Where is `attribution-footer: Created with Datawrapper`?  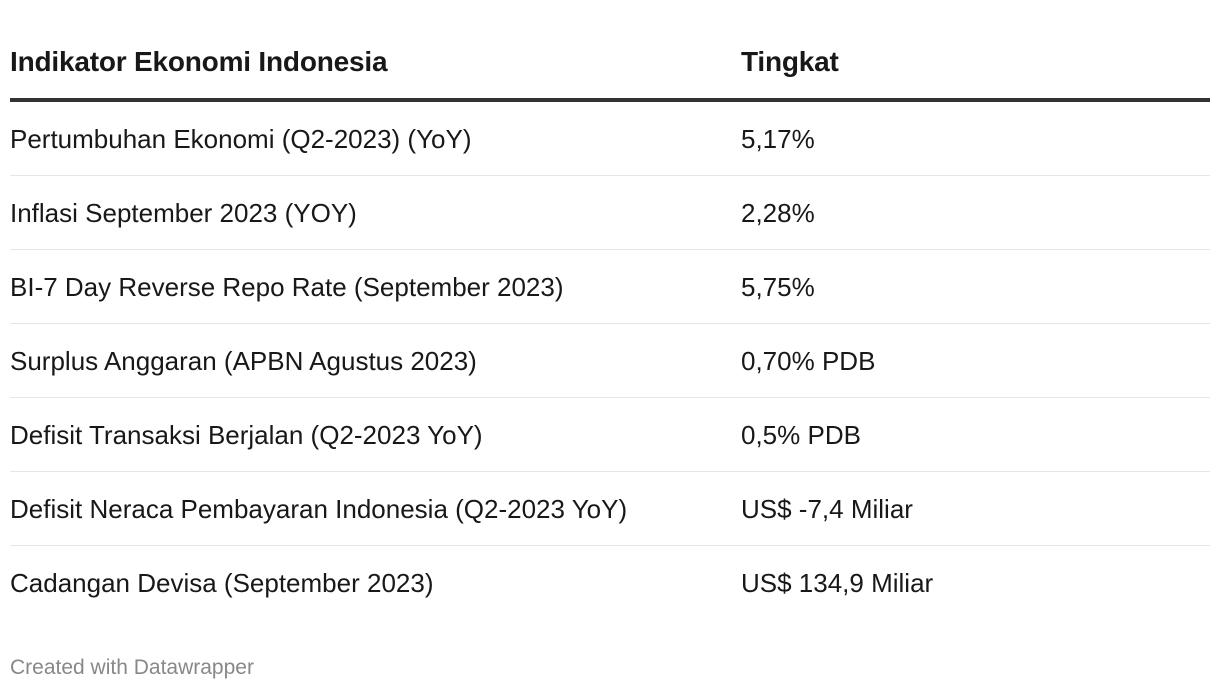
attribution-footer: Created with Datawrapper is located at coordinates (132, 668).